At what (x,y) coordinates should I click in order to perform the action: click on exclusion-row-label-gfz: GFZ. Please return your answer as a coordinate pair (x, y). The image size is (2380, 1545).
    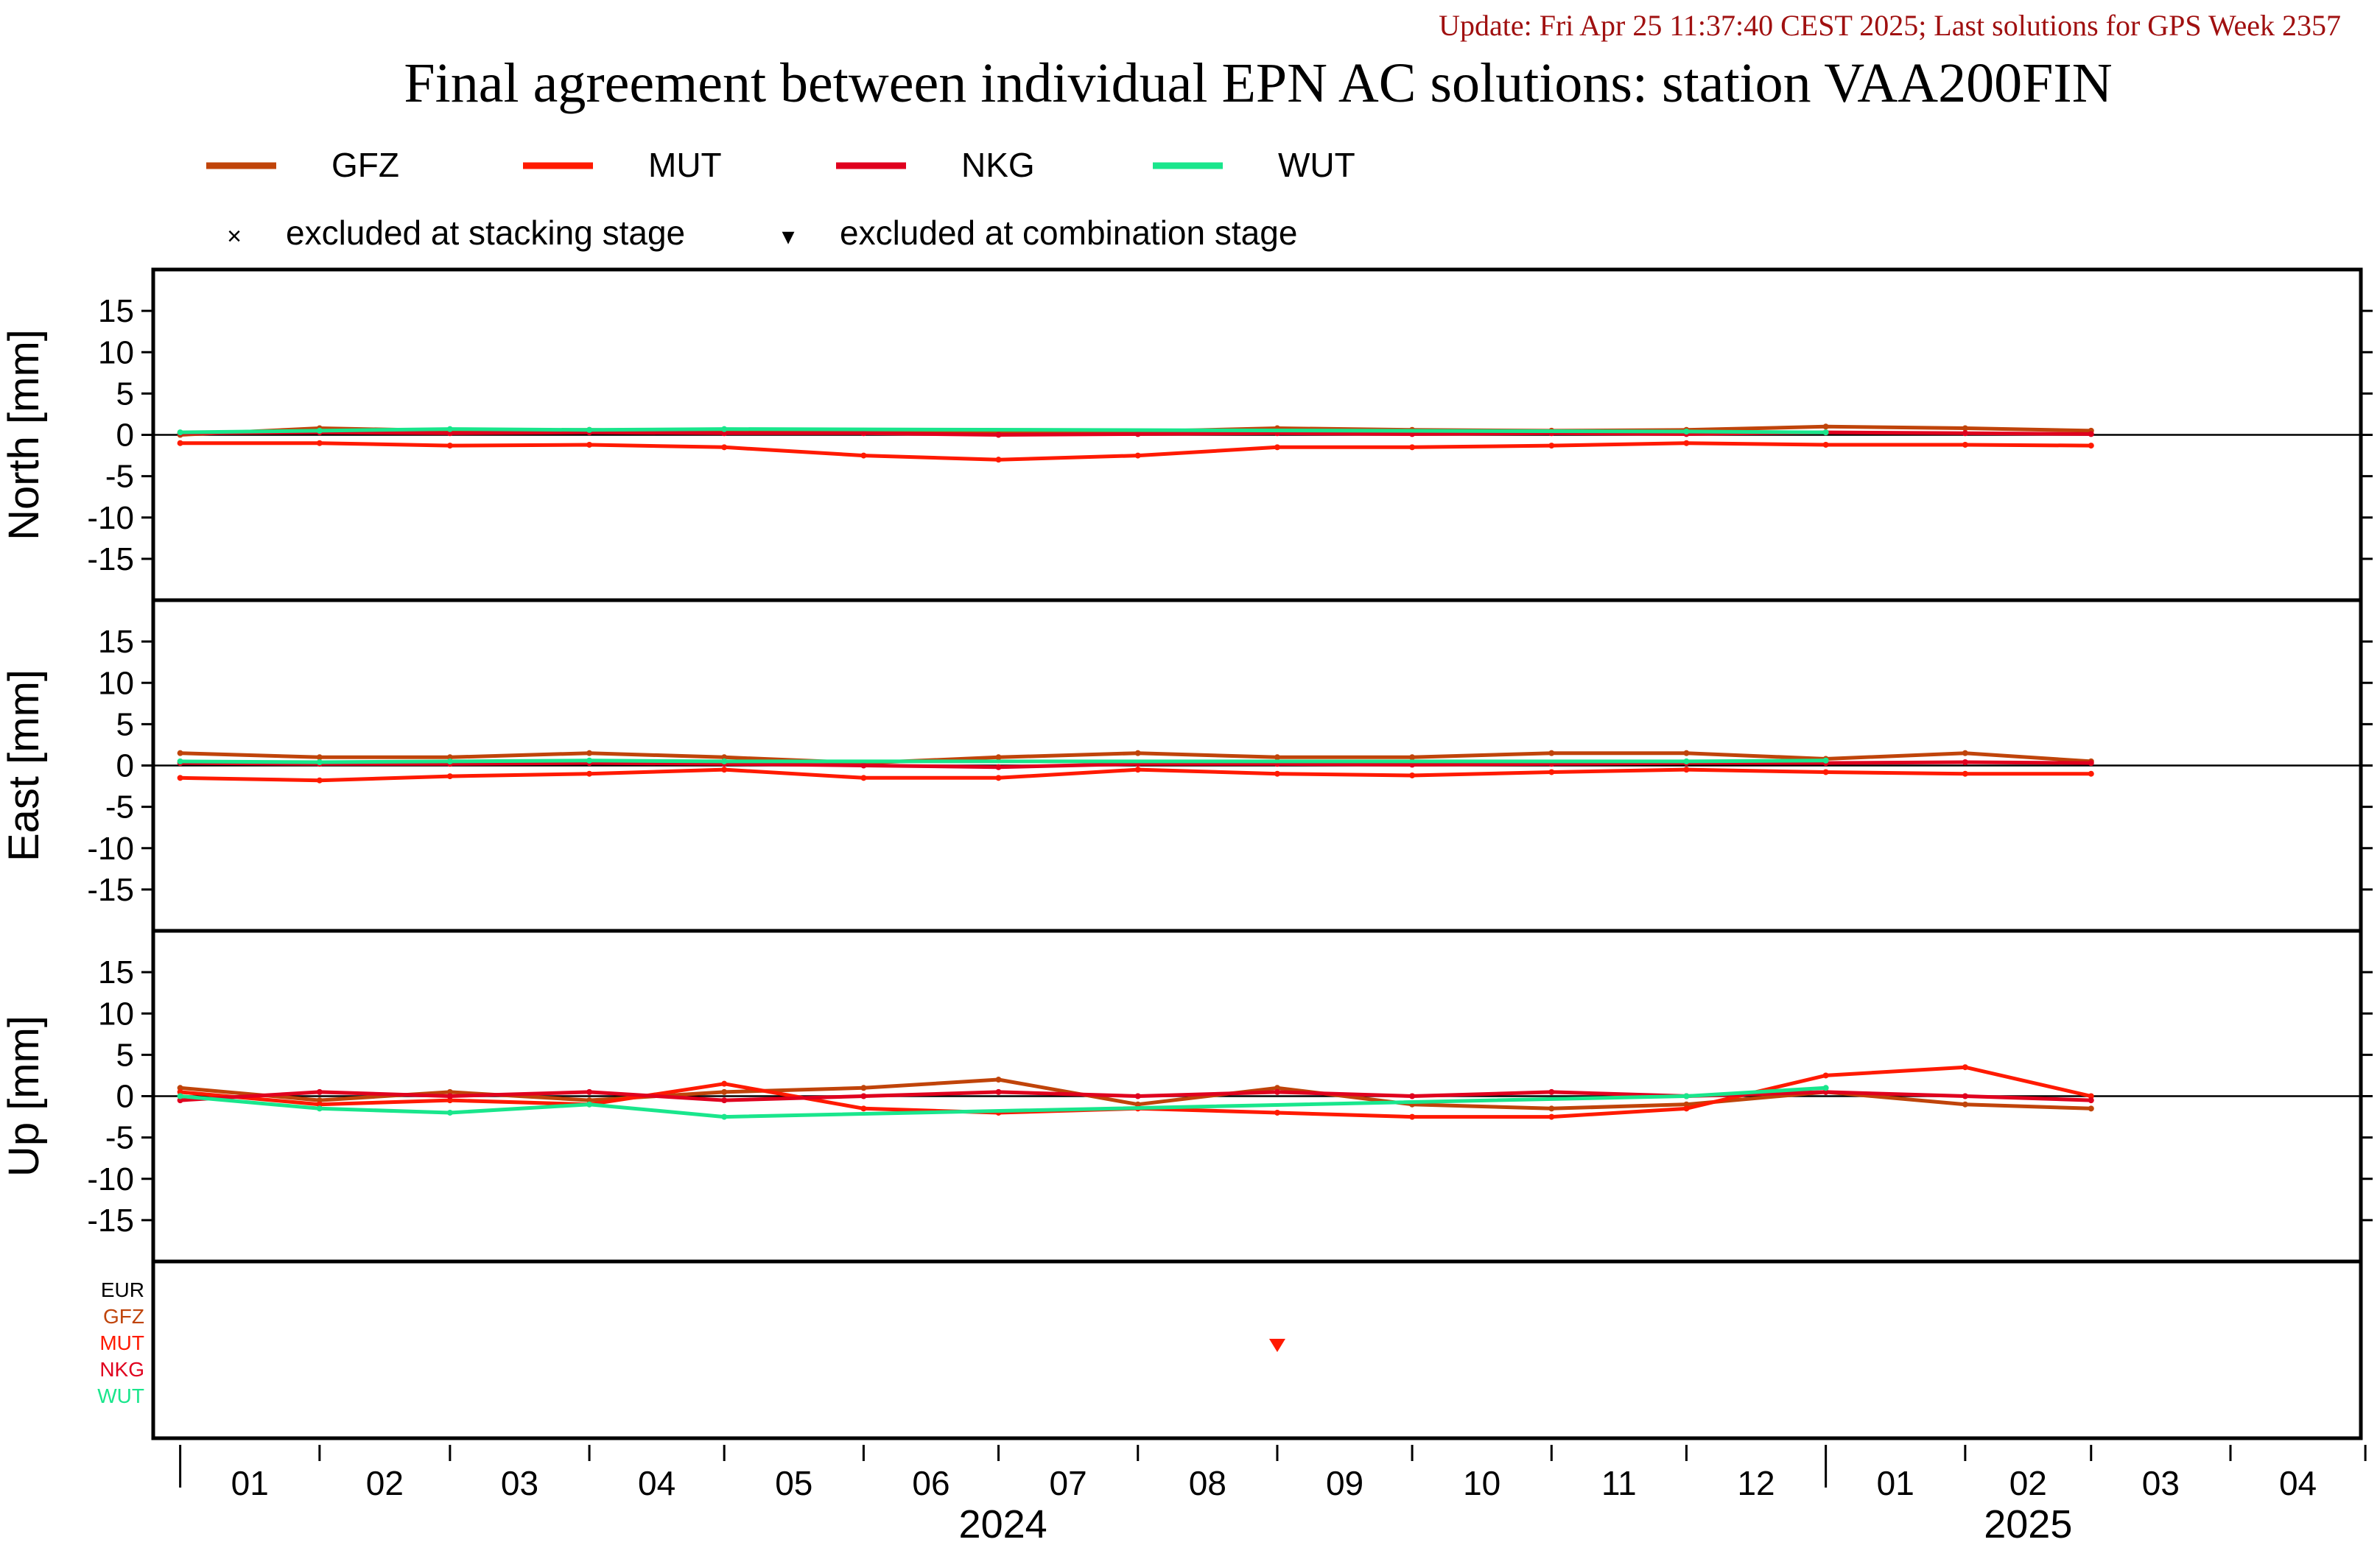
    Looking at the image, I should click on (123, 1317).